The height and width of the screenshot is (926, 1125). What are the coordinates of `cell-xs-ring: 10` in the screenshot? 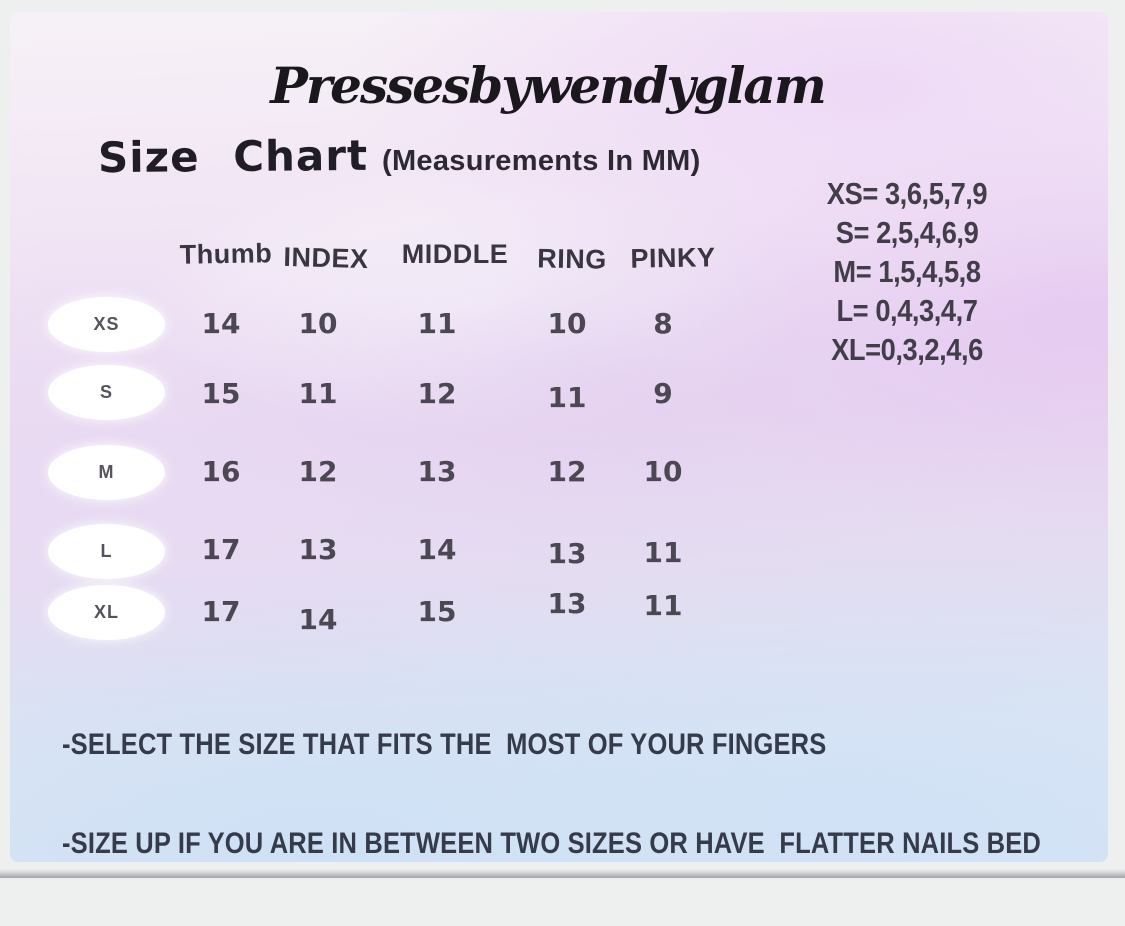 It's located at (567, 323).